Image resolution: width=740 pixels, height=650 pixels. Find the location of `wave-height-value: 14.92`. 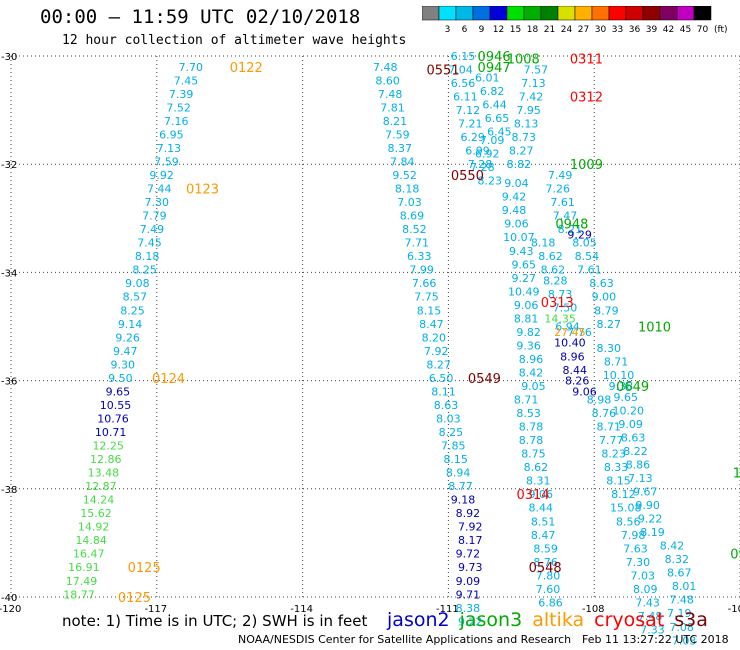

wave-height-value: 14.92 is located at coordinates (94, 527).